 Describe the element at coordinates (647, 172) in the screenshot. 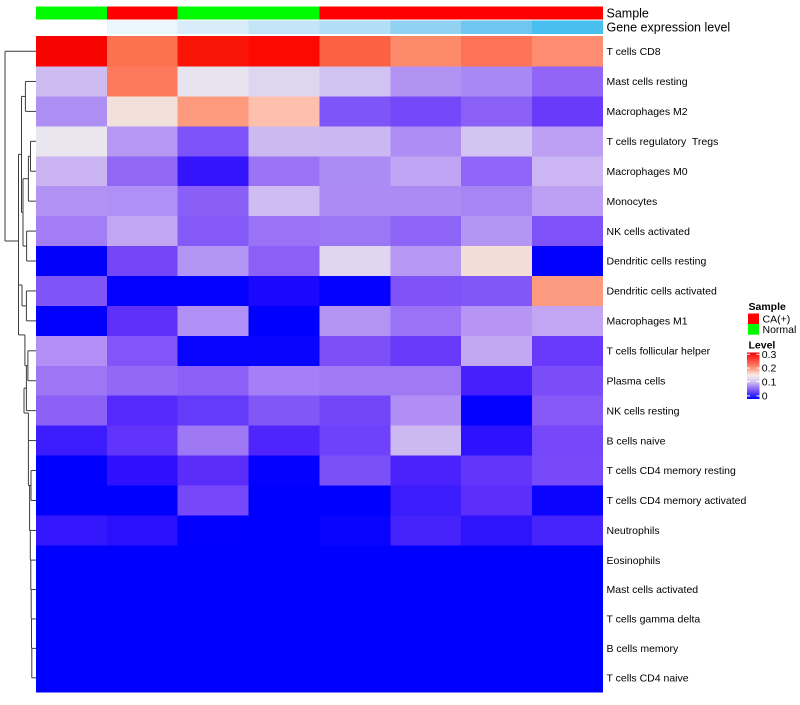

I see `svg-text: Macrophages M0` at that location.